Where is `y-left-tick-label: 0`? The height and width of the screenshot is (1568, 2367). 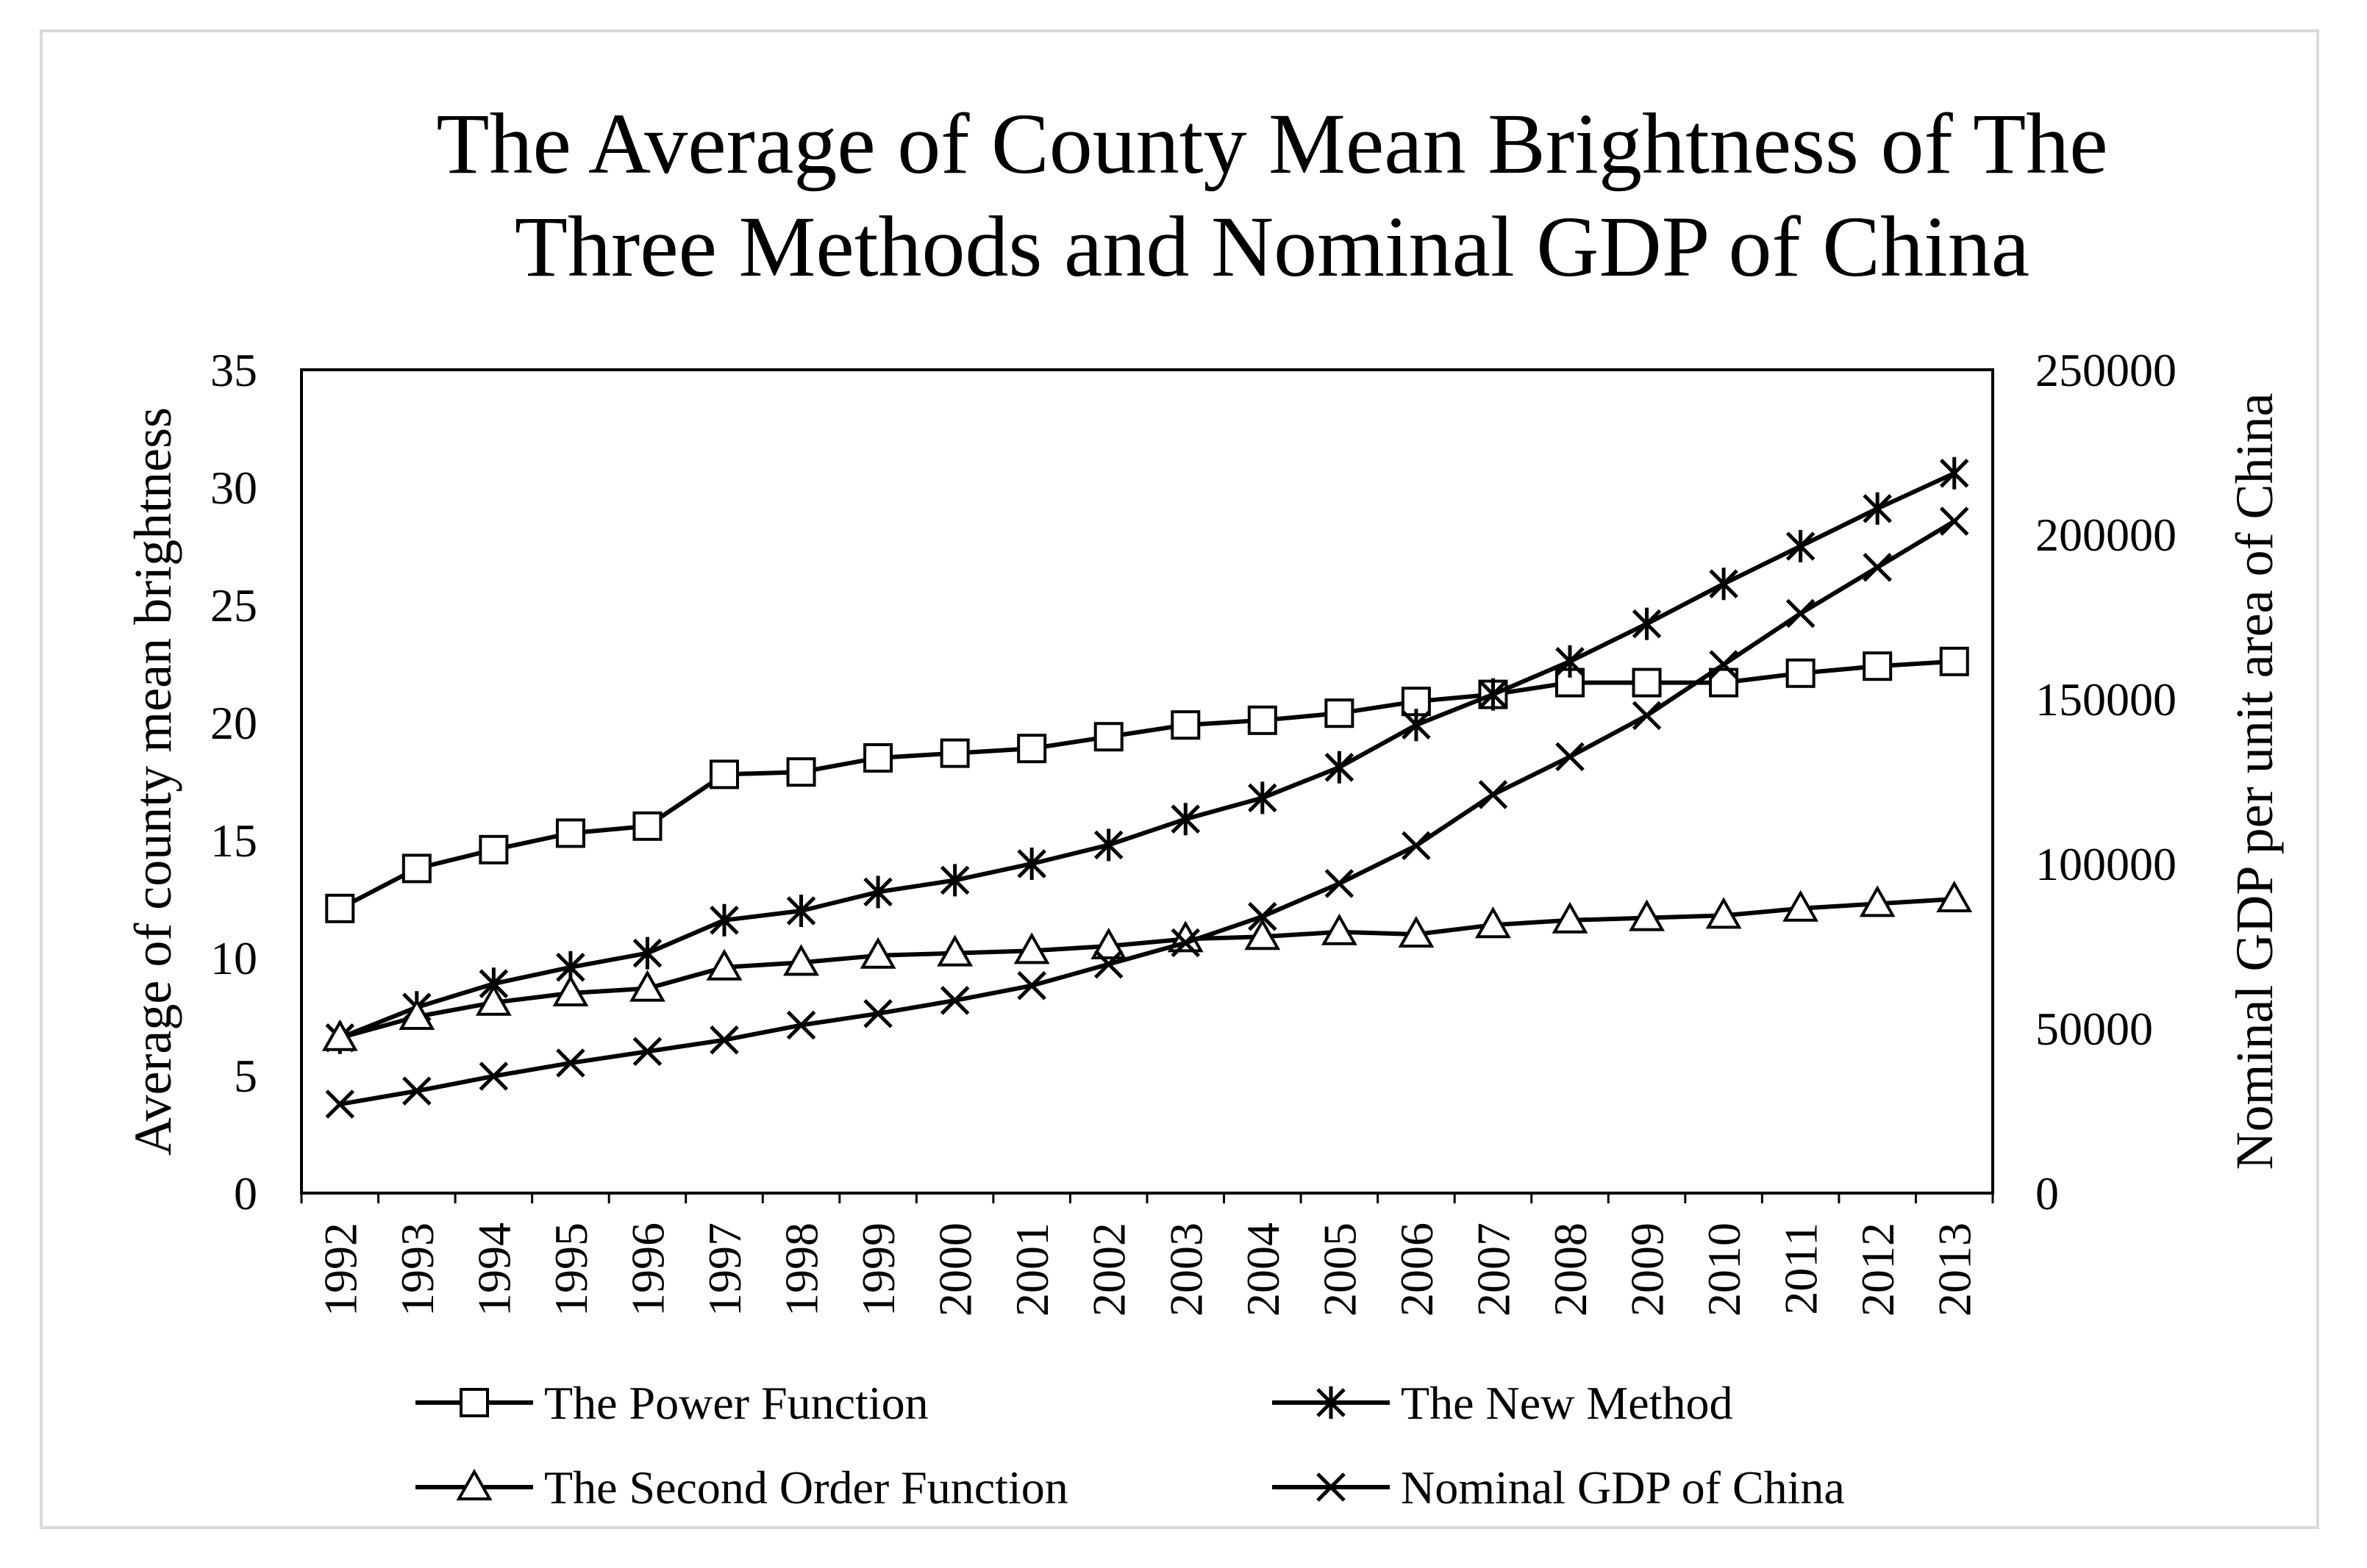 y-left-tick-label: 0 is located at coordinates (245, 1193).